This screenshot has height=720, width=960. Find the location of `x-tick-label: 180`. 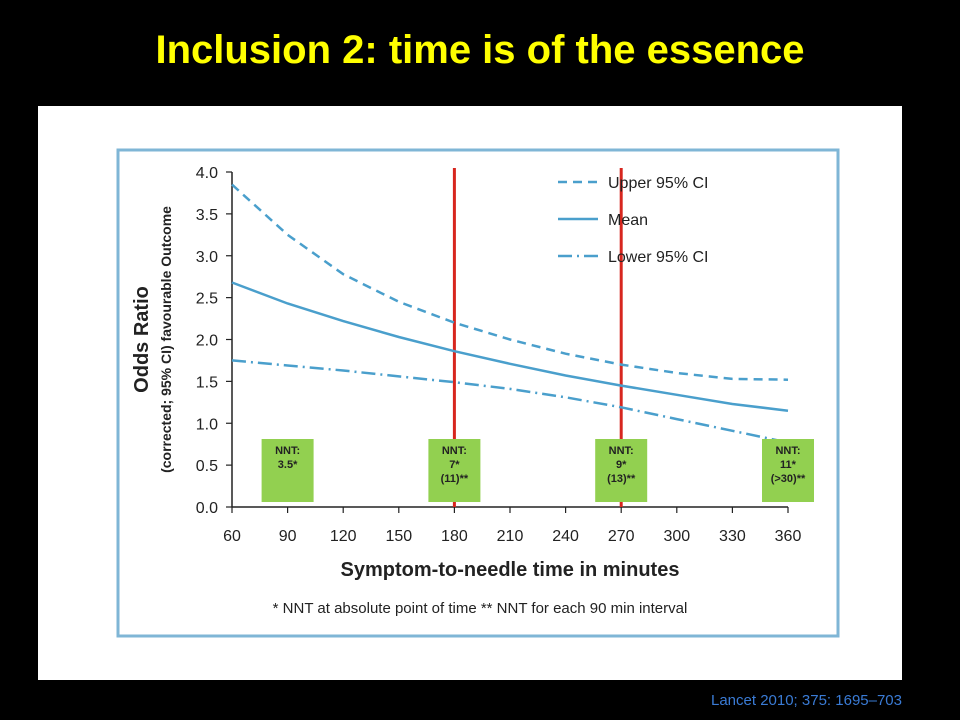

x-tick-label: 180 is located at coordinates (454, 536).